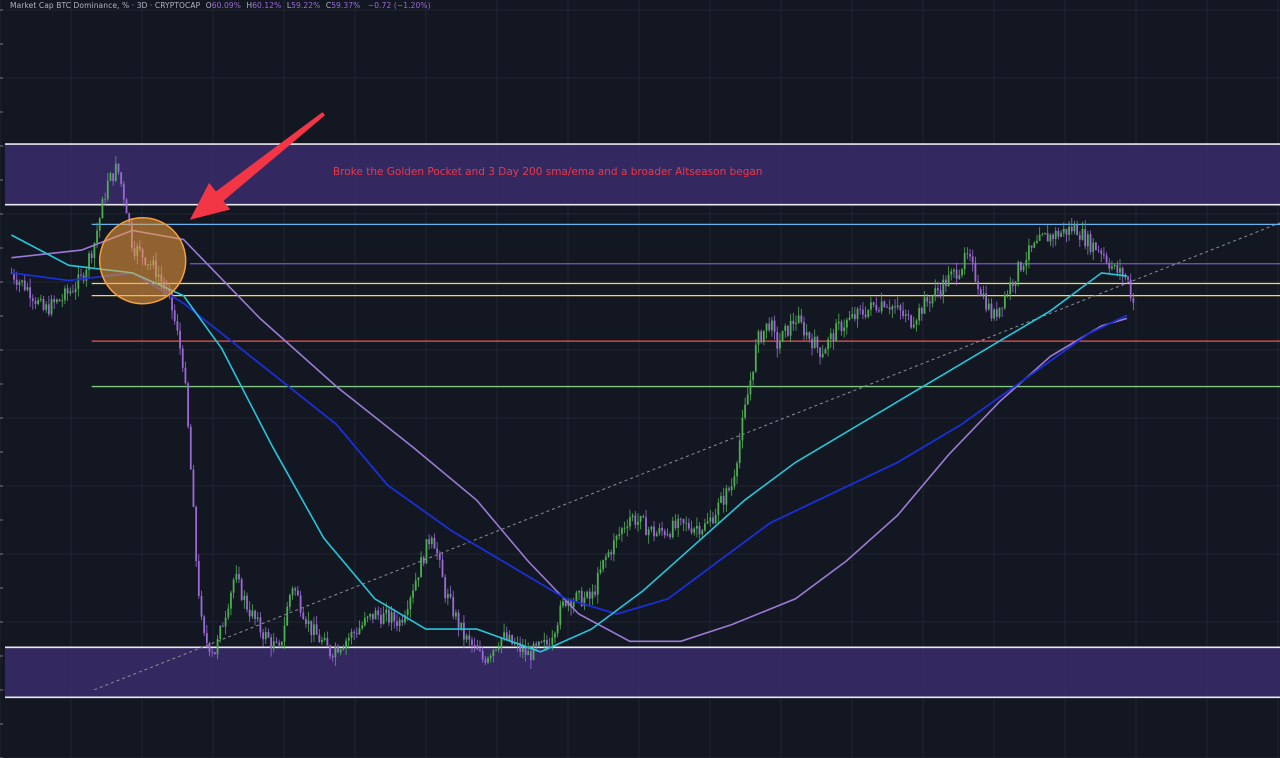  I want to click on golden-pocket-circle, so click(142, 261).